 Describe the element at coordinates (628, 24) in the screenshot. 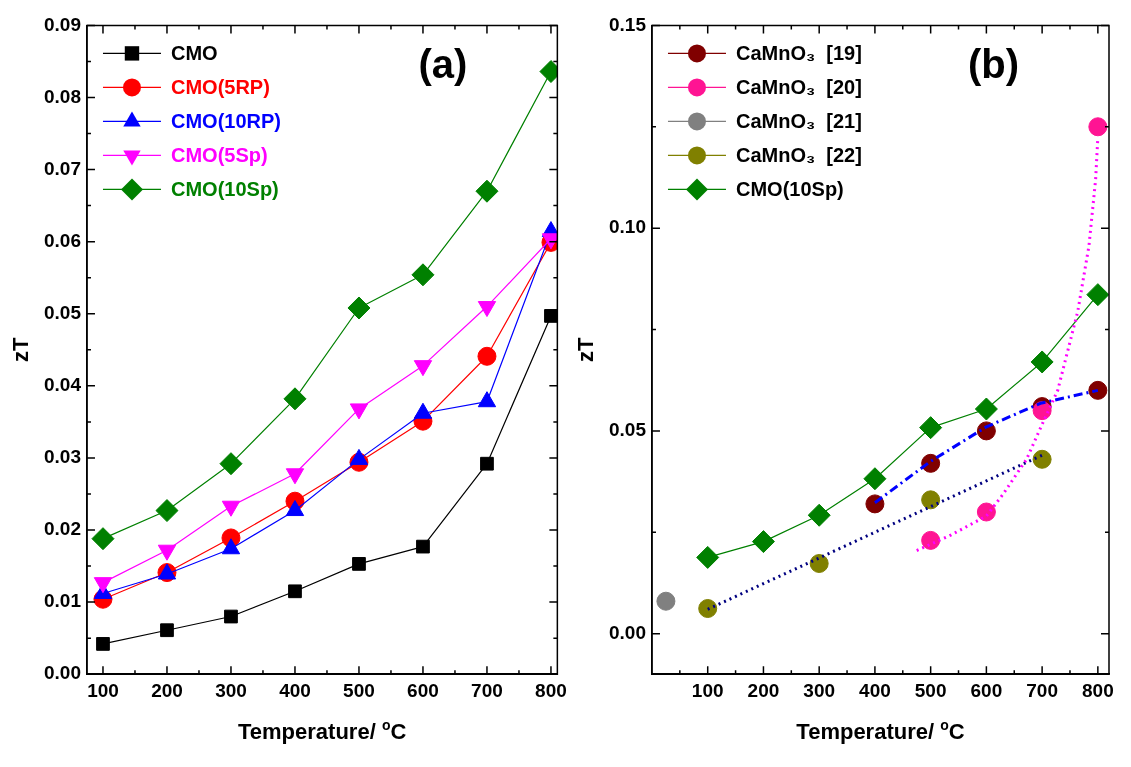

I see `y-tick-label: 0.15` at that location.